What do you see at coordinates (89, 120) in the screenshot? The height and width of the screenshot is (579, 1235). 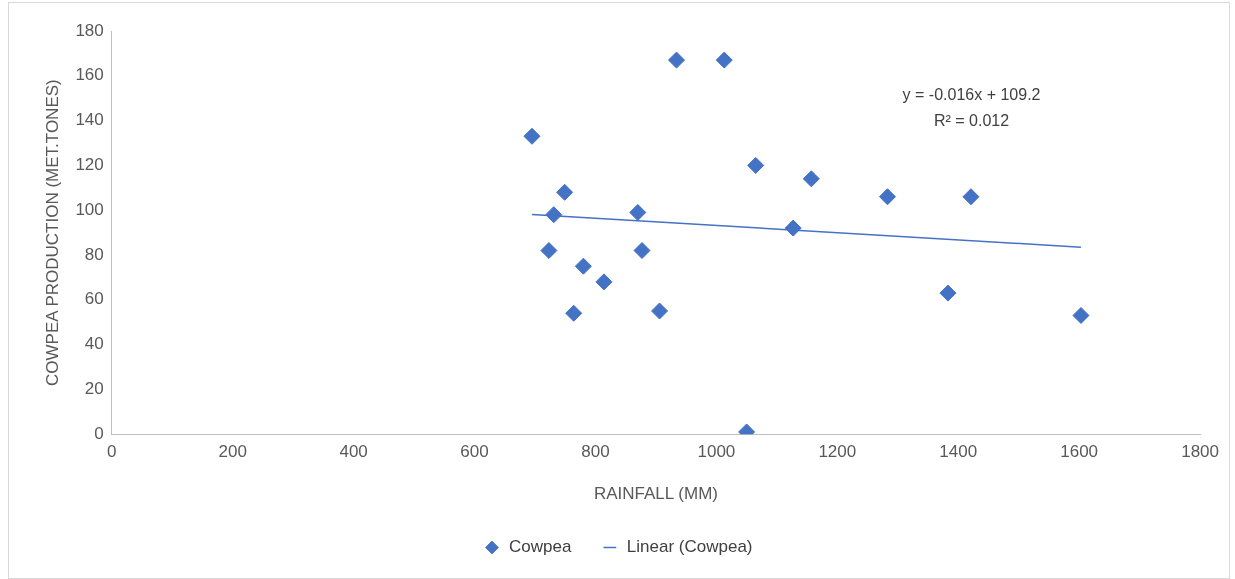 I see `y-tick-label: 140` at bounding box center [89, 120].